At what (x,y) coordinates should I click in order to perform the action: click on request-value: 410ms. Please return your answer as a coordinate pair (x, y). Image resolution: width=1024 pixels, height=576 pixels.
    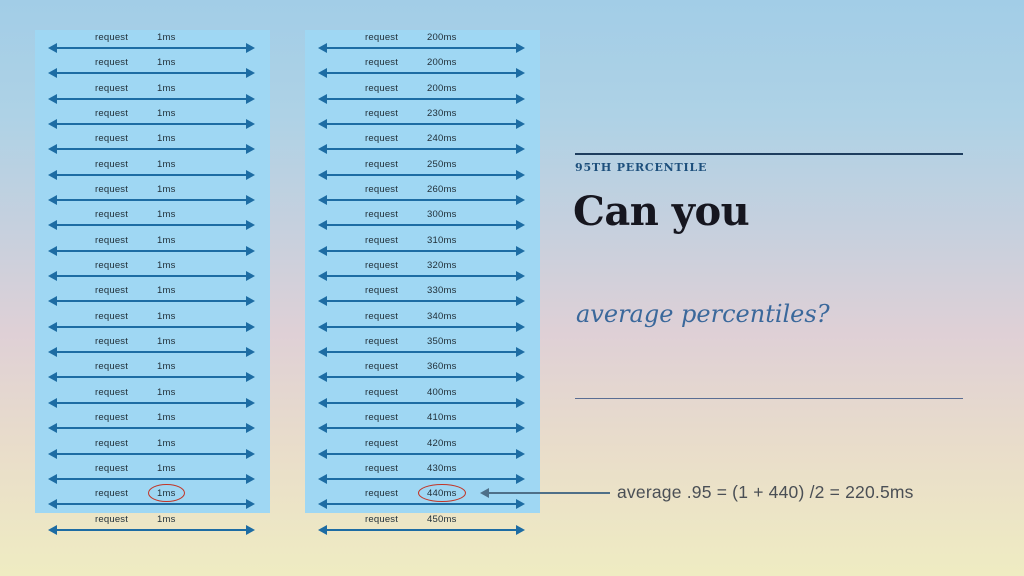
    Looking at the image, I should click on (442, 418).